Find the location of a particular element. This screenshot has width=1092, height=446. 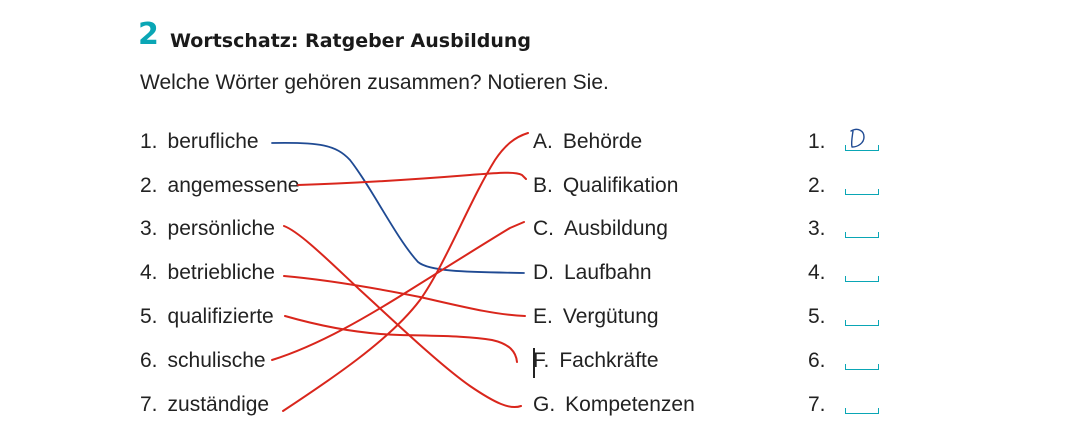

left-item-word: zuständige is located at coordinates (218, 404).